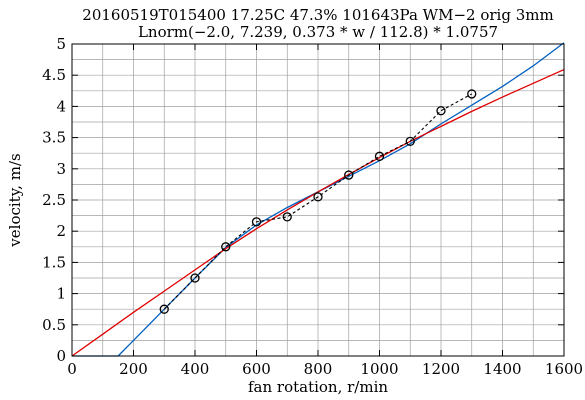 This screenshot has width=585, height=400. I want to click on x-tick-label: 200, so click(133, 369).